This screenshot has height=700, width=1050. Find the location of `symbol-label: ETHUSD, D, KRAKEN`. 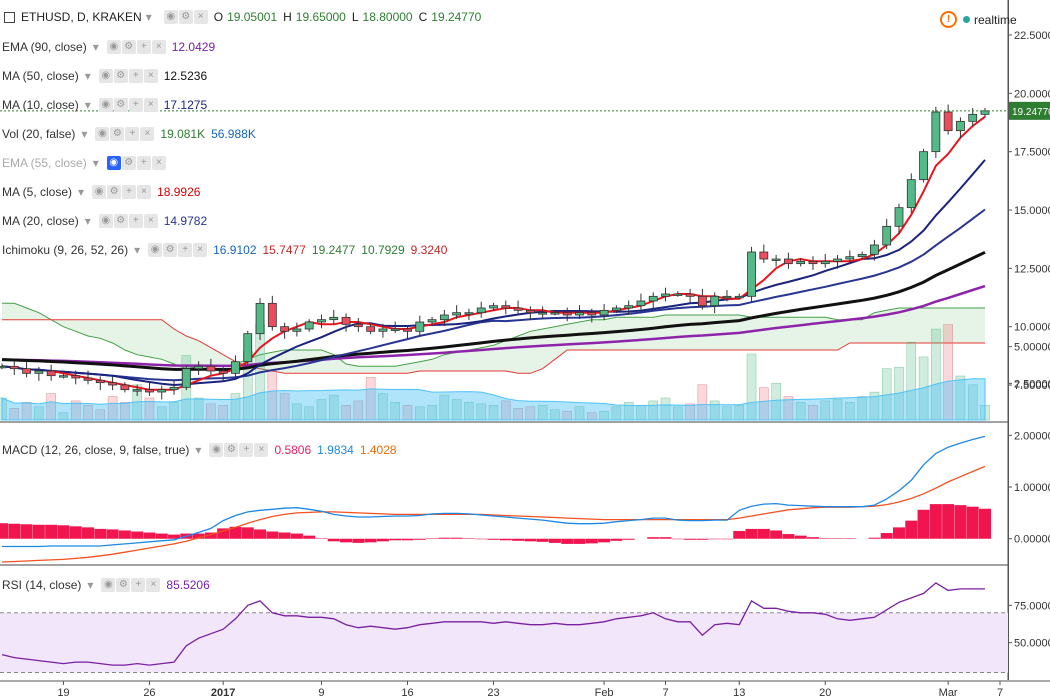

symbol-label: ETHUSD, D, KRAKEN is located at coordinates (81, 17).